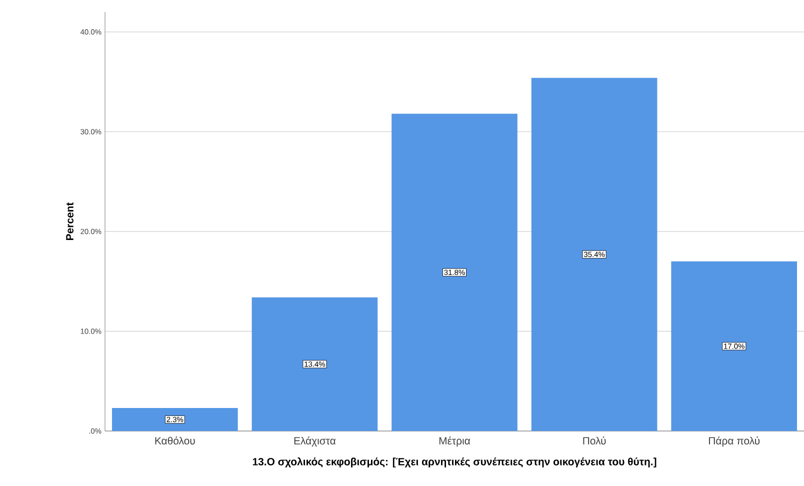 The width and height of the screenshot is (804, 486). What do you see at coordinates (175, 440) in the screenshot?
I see `x-tick-label: Καθόλου` at bounding box center [175, 440].